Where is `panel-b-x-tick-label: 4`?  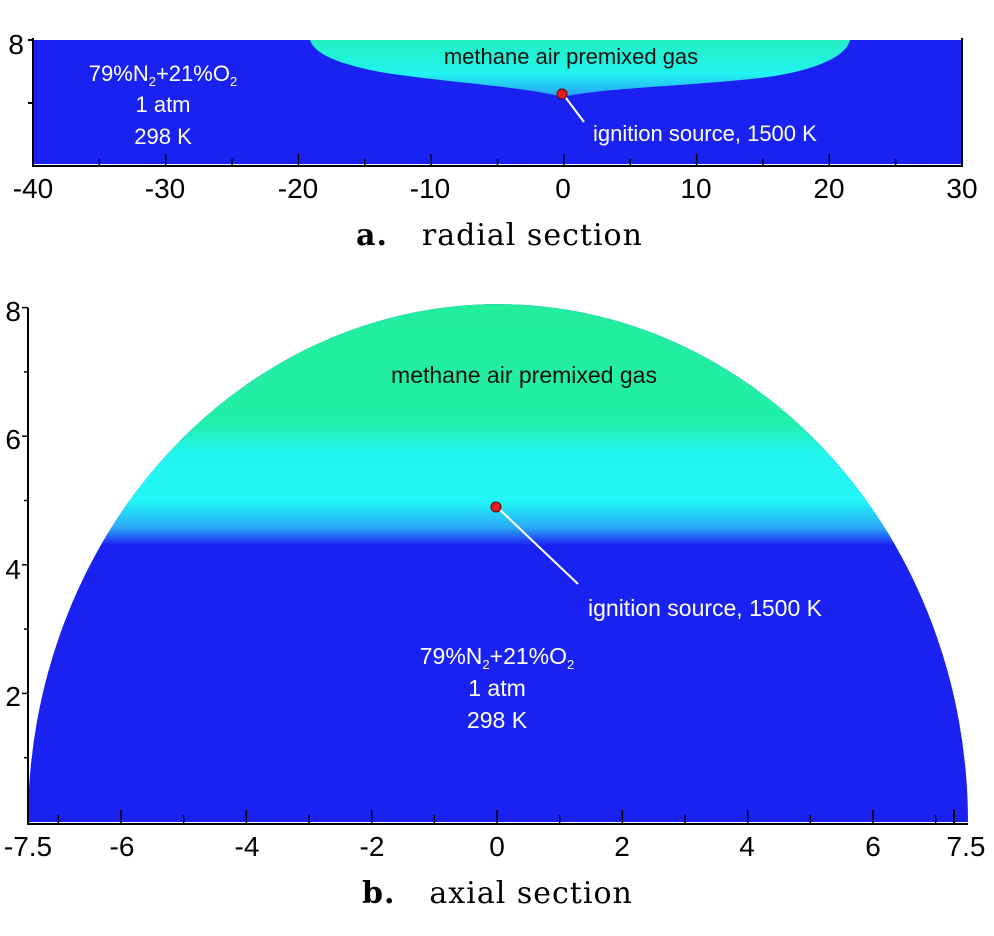
panel-b-x-tick-label: 4 is located at coordinates (747, 846).